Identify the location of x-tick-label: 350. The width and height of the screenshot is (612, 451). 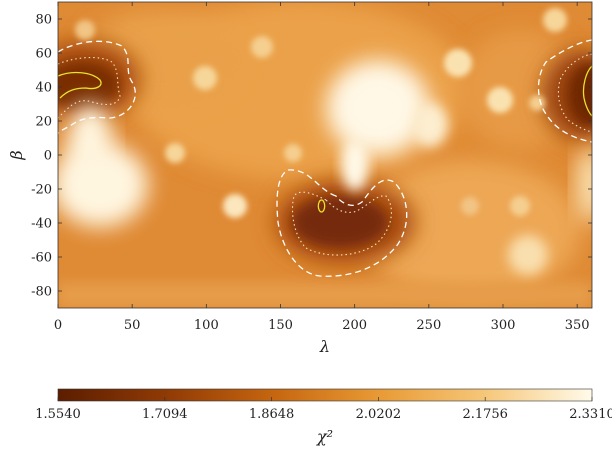
(577, 325).